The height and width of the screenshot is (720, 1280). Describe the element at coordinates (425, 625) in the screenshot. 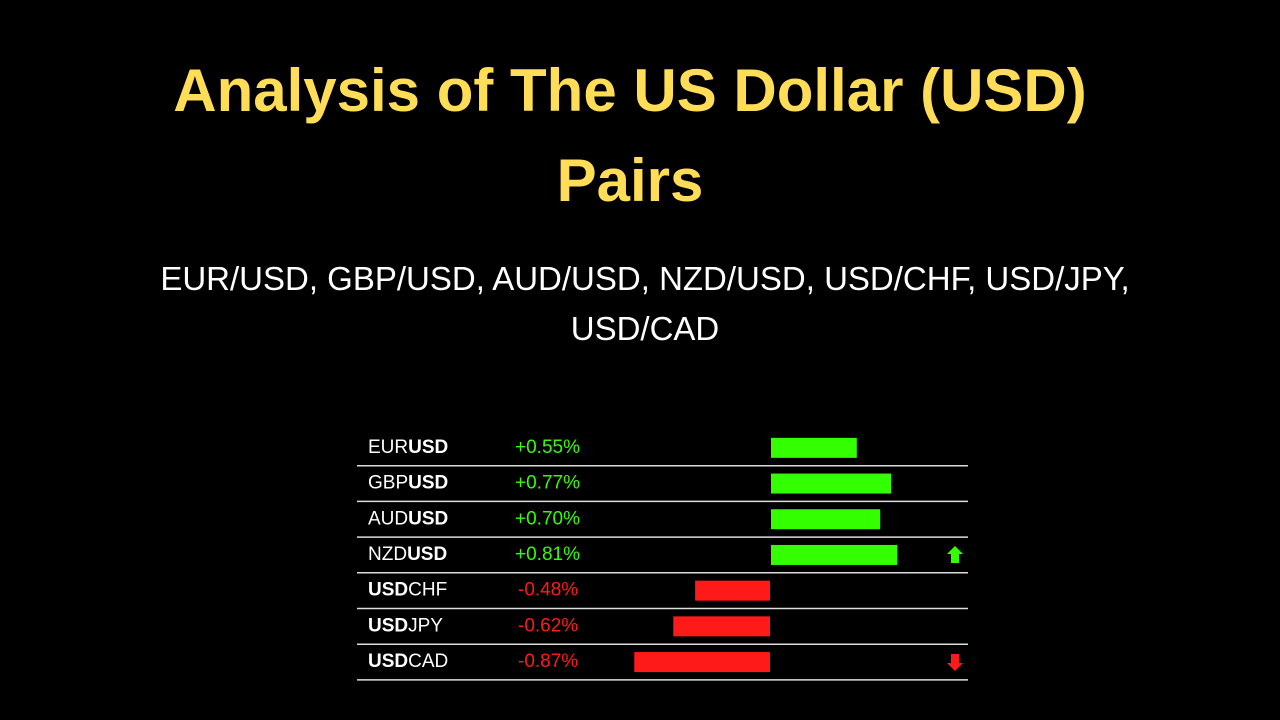

I see `pair-part: JPY` at that location.